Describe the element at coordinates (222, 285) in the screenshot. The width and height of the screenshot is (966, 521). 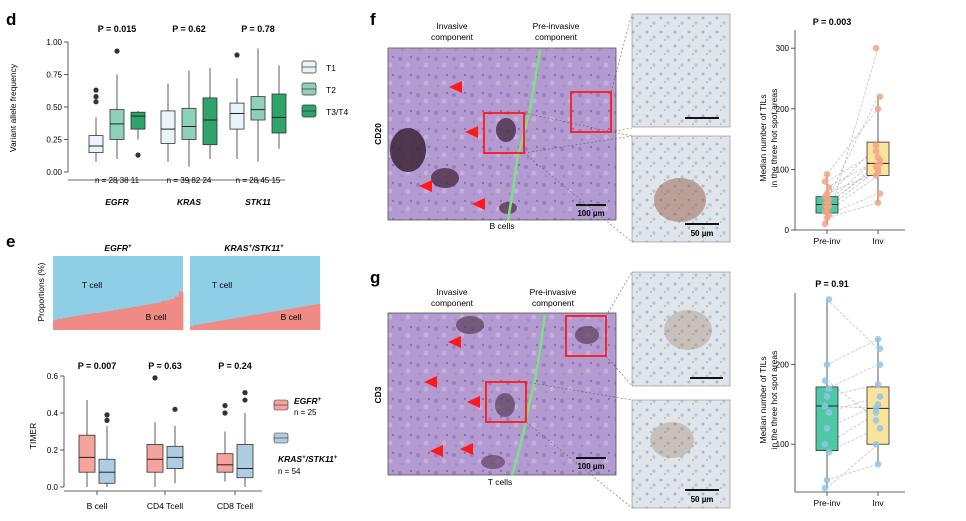
I see `panel-e-kras-tcell-label: T cell` at that location.